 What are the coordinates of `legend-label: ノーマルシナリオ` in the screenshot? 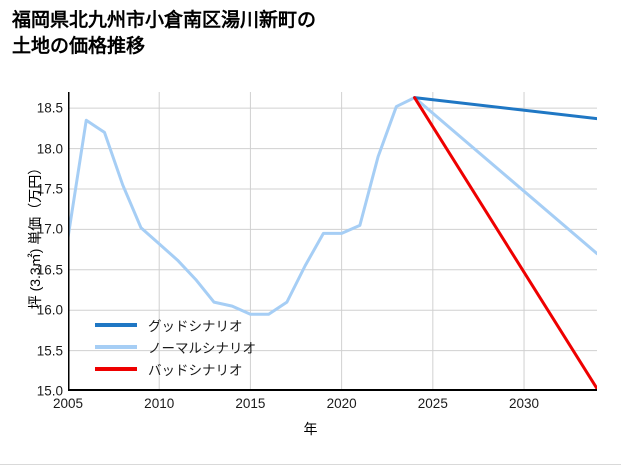 It's located at (202, 348).